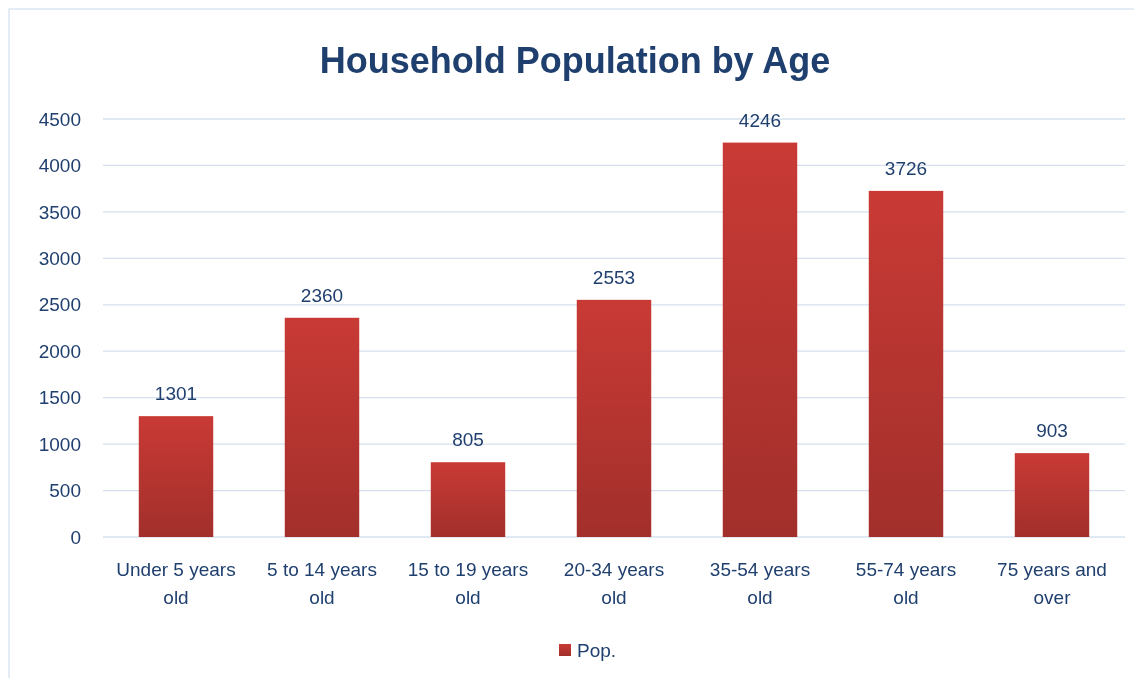 The width and height of the screenshot is (1134, 678). What do you see at coordinates (59, 305) in the screenshot?
I see `y-tick-label: 2500` at bounding box center [59, 305].